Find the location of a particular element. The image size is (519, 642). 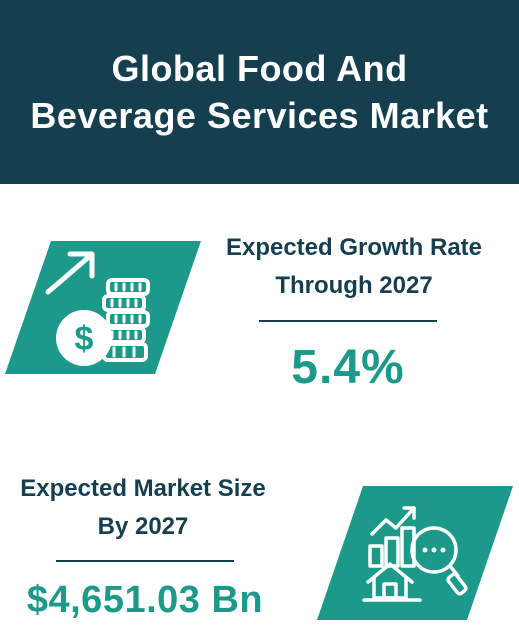

money-growth-icon: $ is located at coordinates (97, 308).